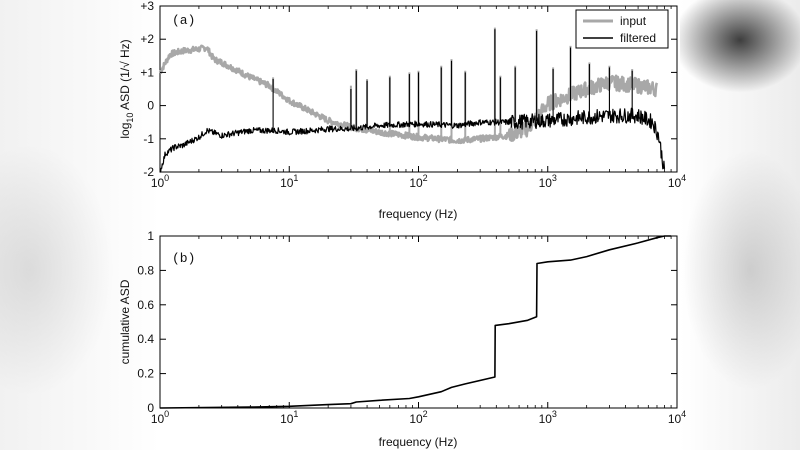 This screenshot has width=800, height=450. I want to click on legend-box, so click(622, 29).